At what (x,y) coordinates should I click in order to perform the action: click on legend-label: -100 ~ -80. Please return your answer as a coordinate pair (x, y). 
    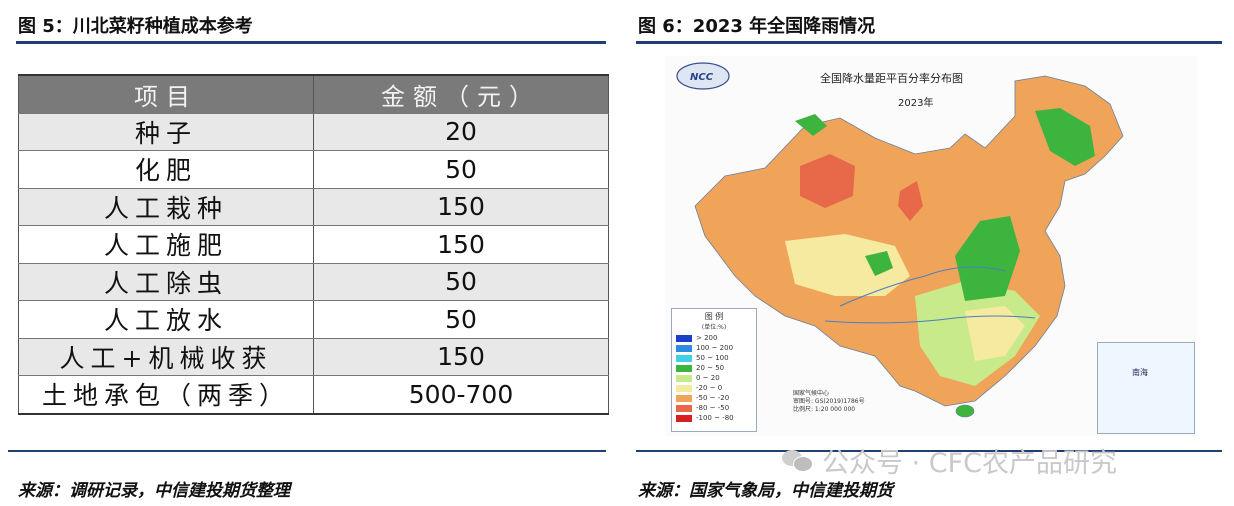
    Looking at the image, I should click on (715, 418).